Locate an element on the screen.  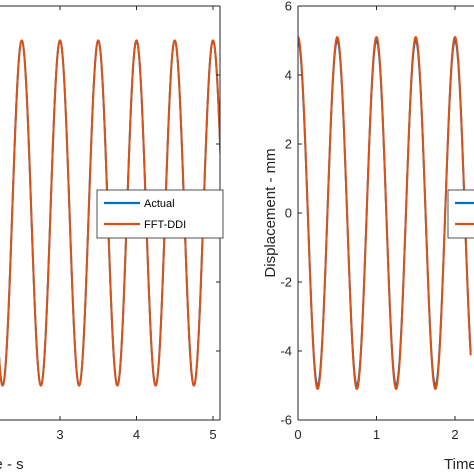
right-y-tick-label: 4 is located at coordinates (288, 75).